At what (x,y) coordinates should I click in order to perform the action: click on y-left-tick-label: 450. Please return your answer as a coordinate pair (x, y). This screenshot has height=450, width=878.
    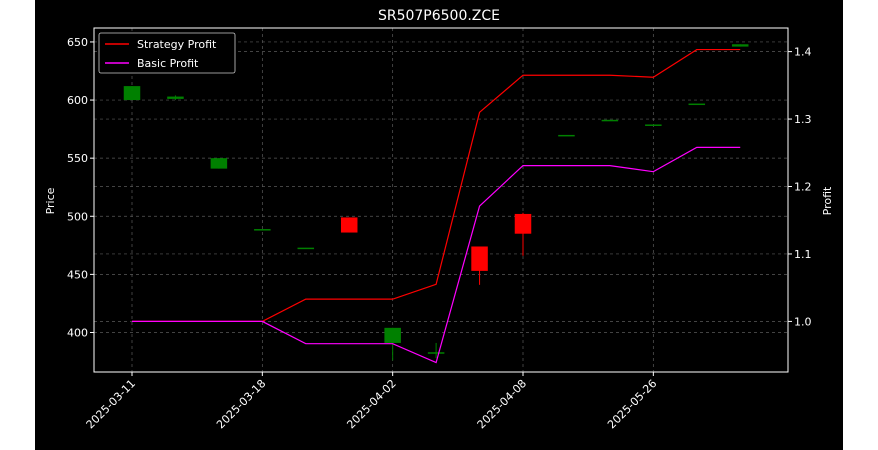
    Looking at the image, I should click on (77, 274).